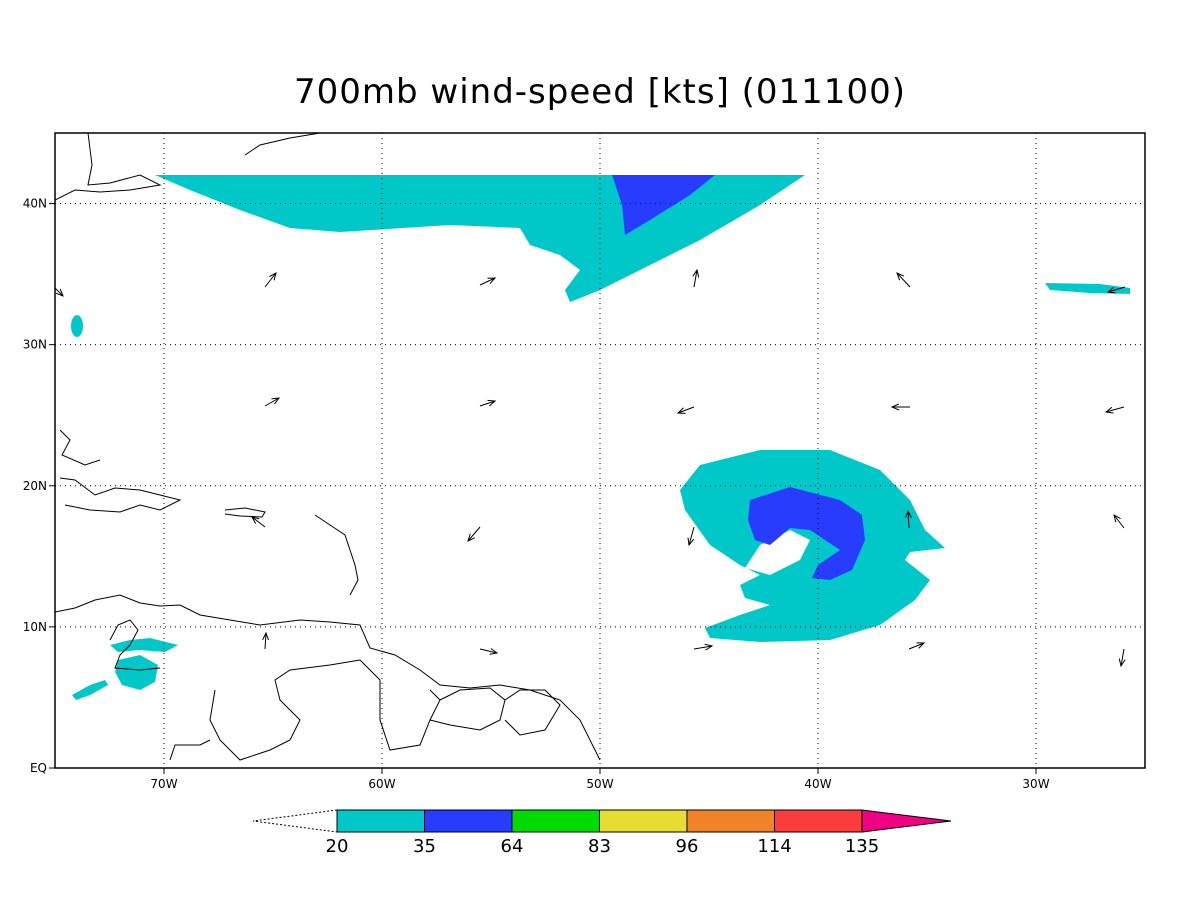 This screenshot has height=900, width=1200. I want to click on y-tick-label: EQ, so click(38, 768).